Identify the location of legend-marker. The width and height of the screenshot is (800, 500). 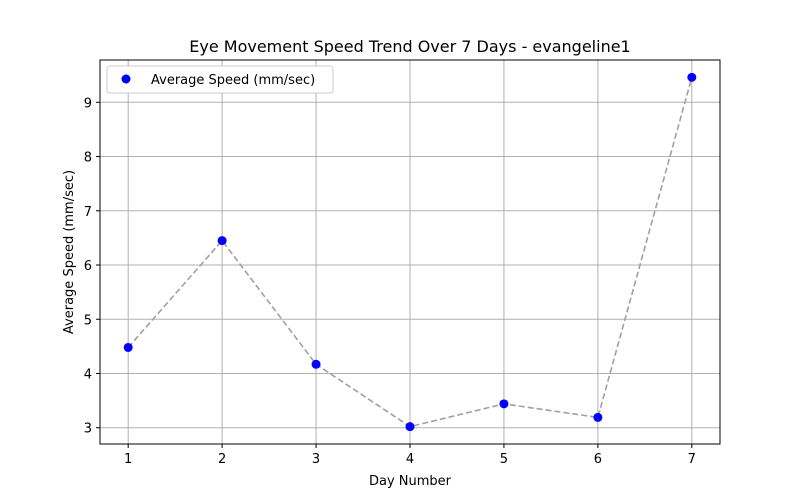
(126, 79).